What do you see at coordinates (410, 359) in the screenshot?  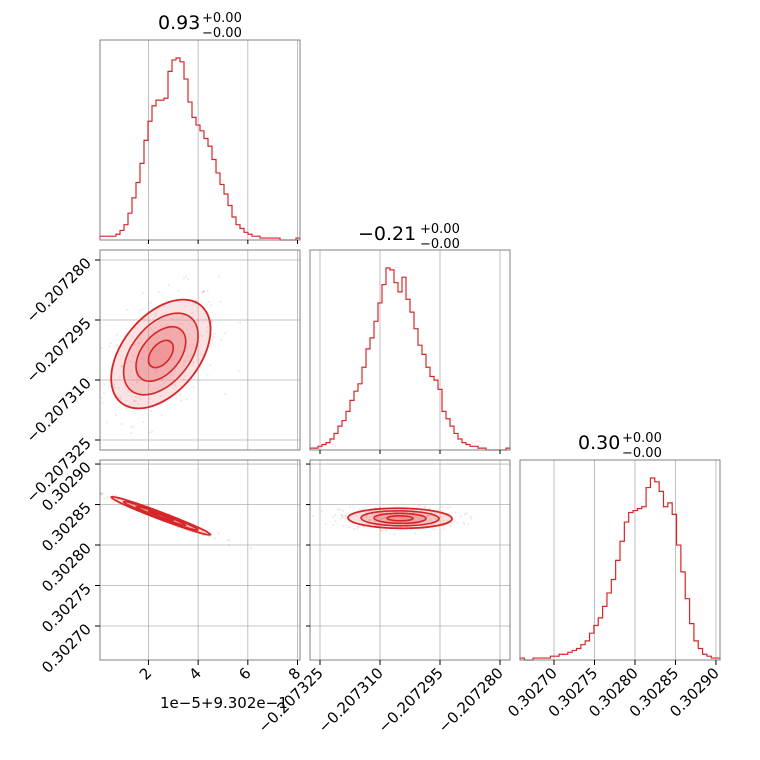 I see `hist-param1` at bounding box center [410, 359].